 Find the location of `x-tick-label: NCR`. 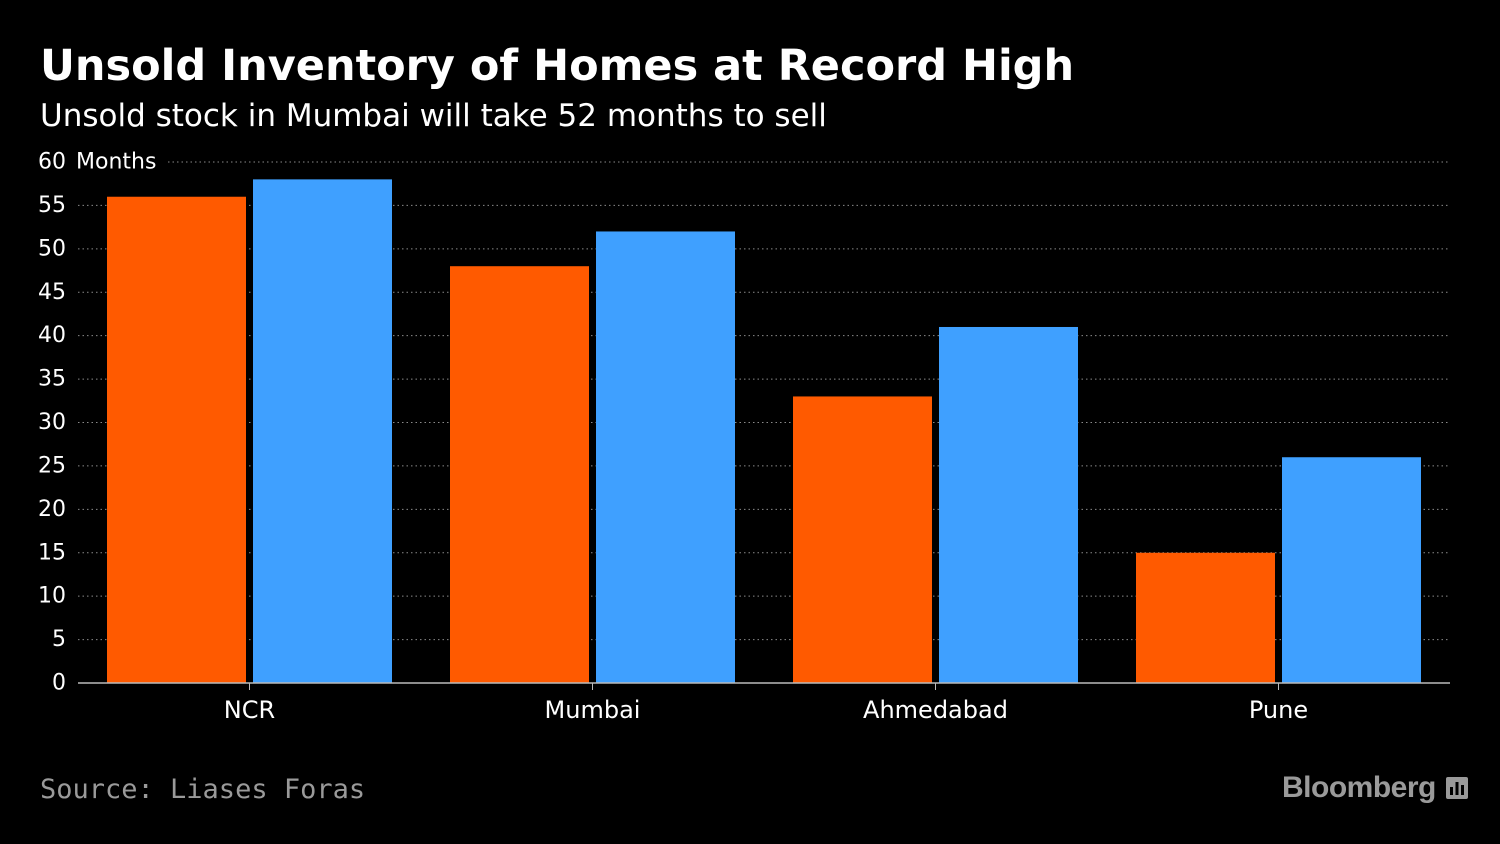

x-tick-label: NCR is located at coordinates (249, 710).